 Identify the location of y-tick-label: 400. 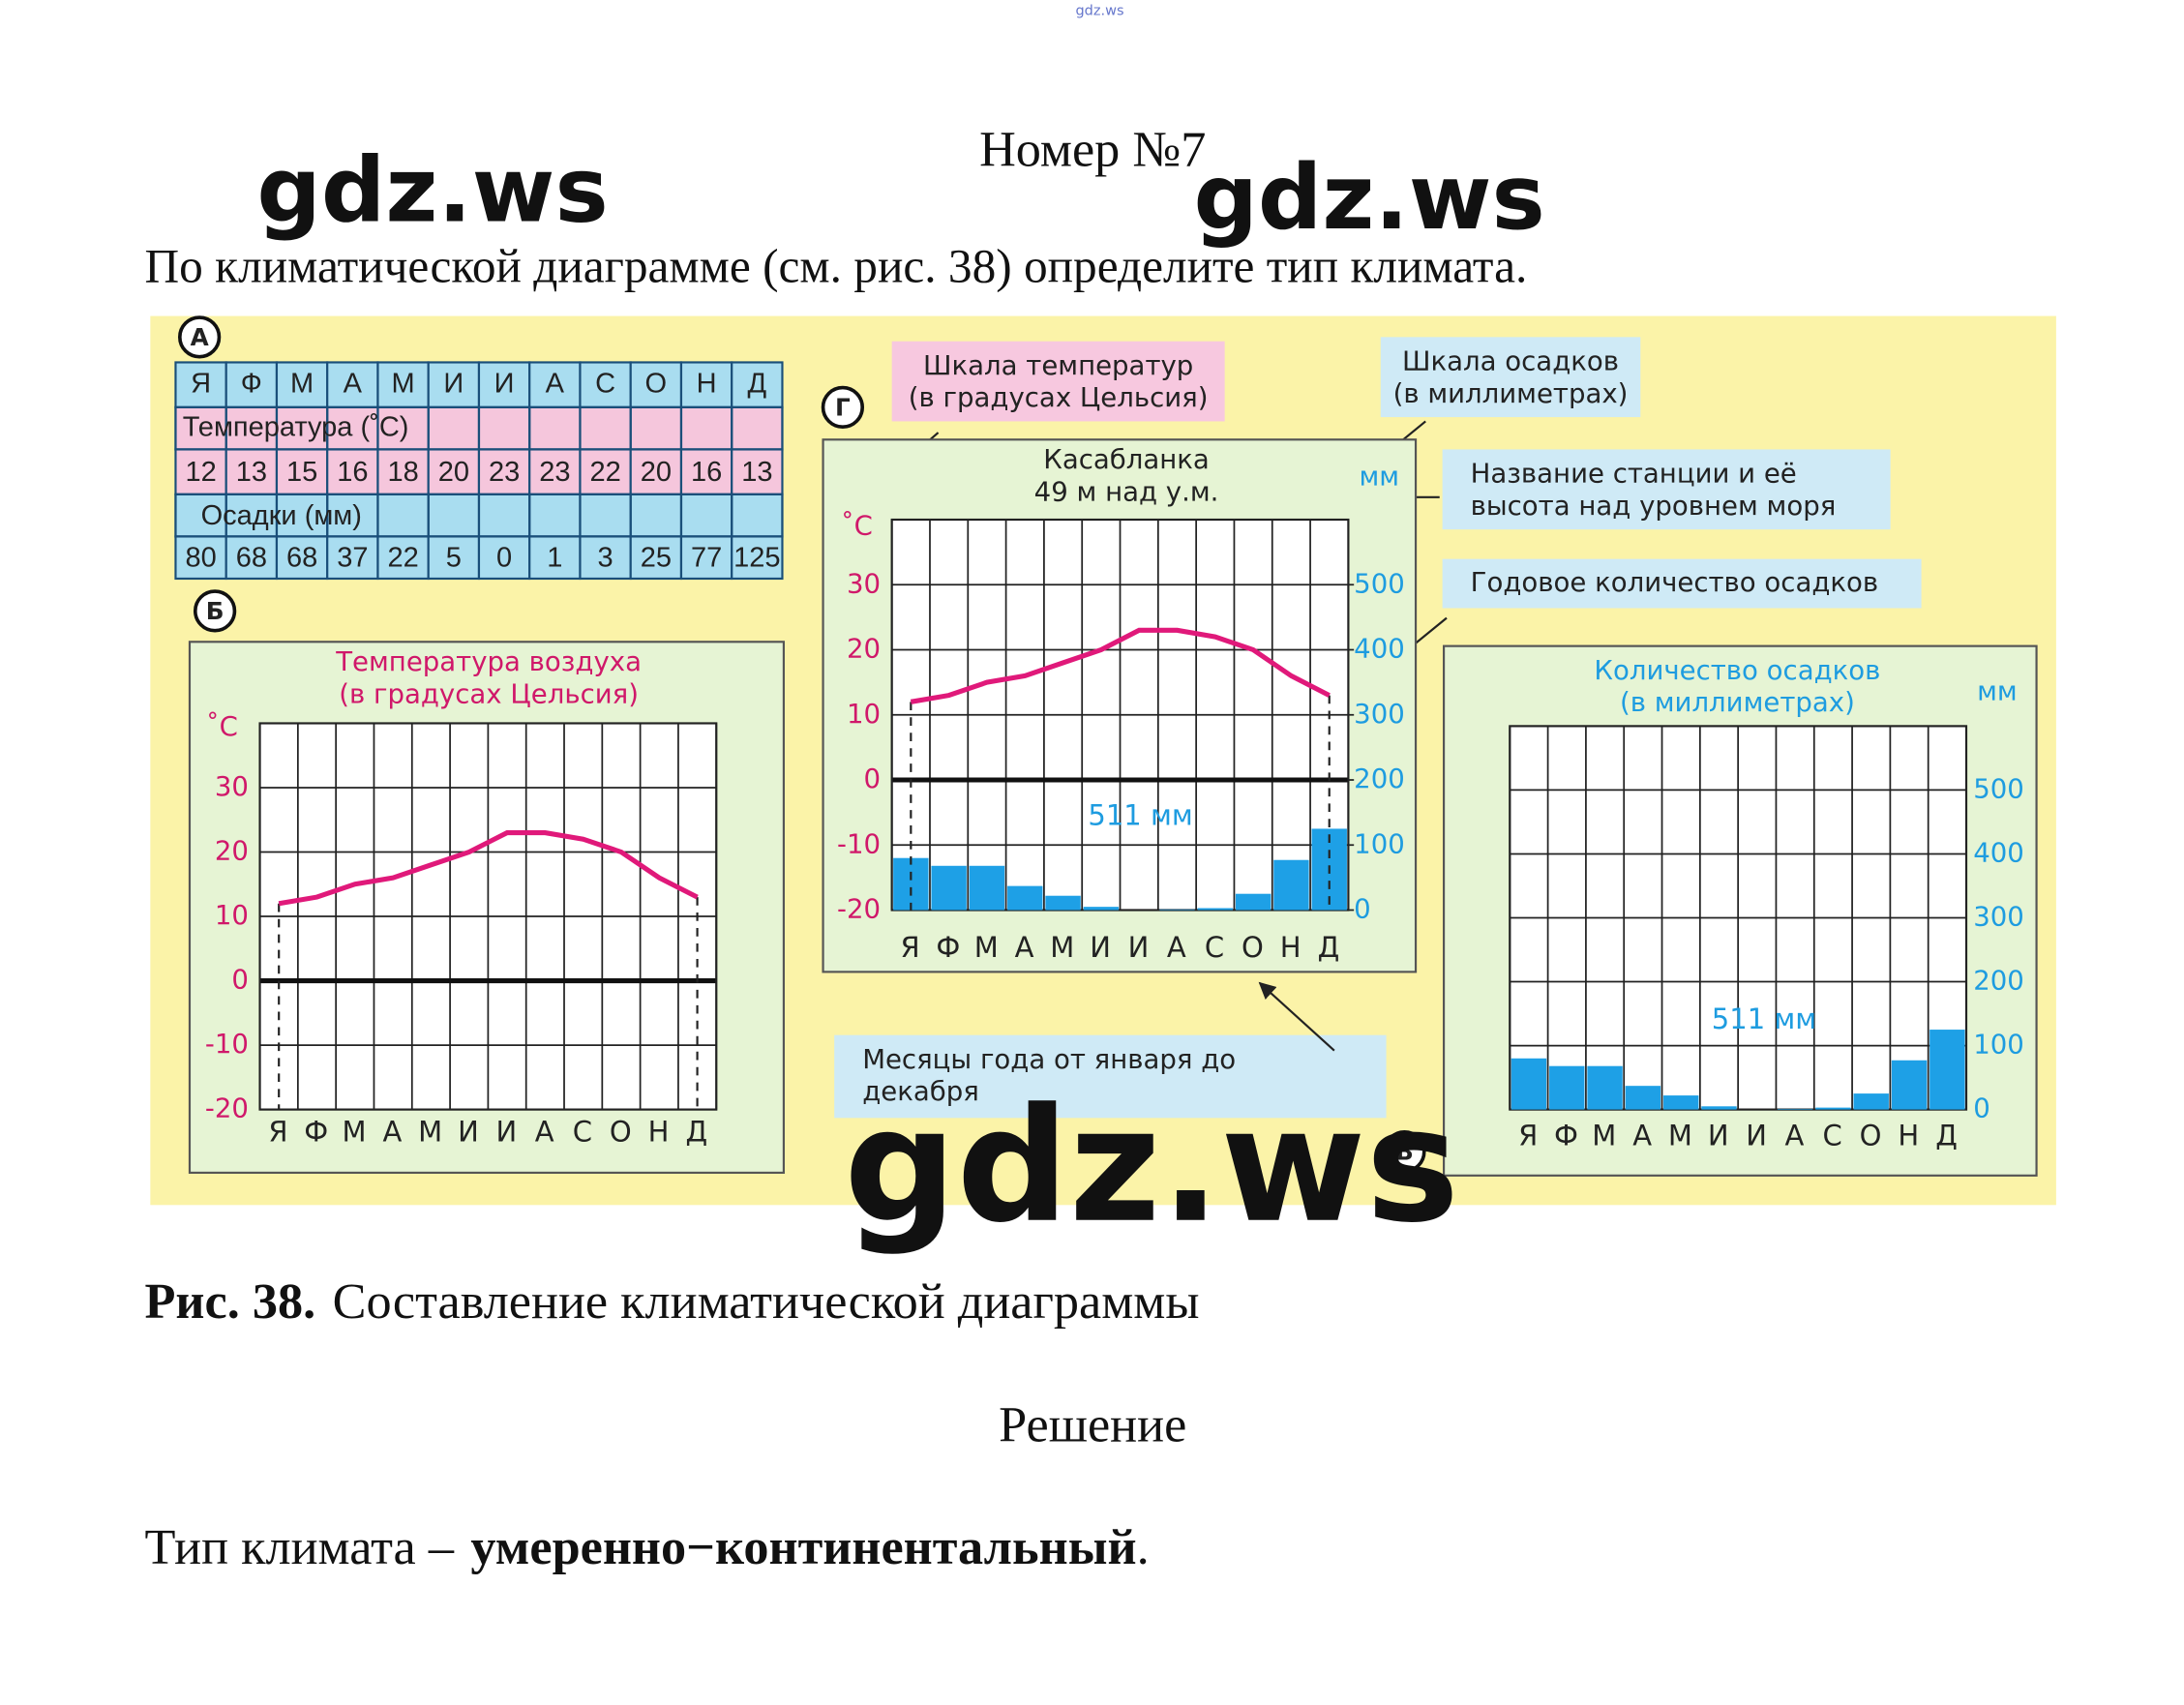
(1999, 852).